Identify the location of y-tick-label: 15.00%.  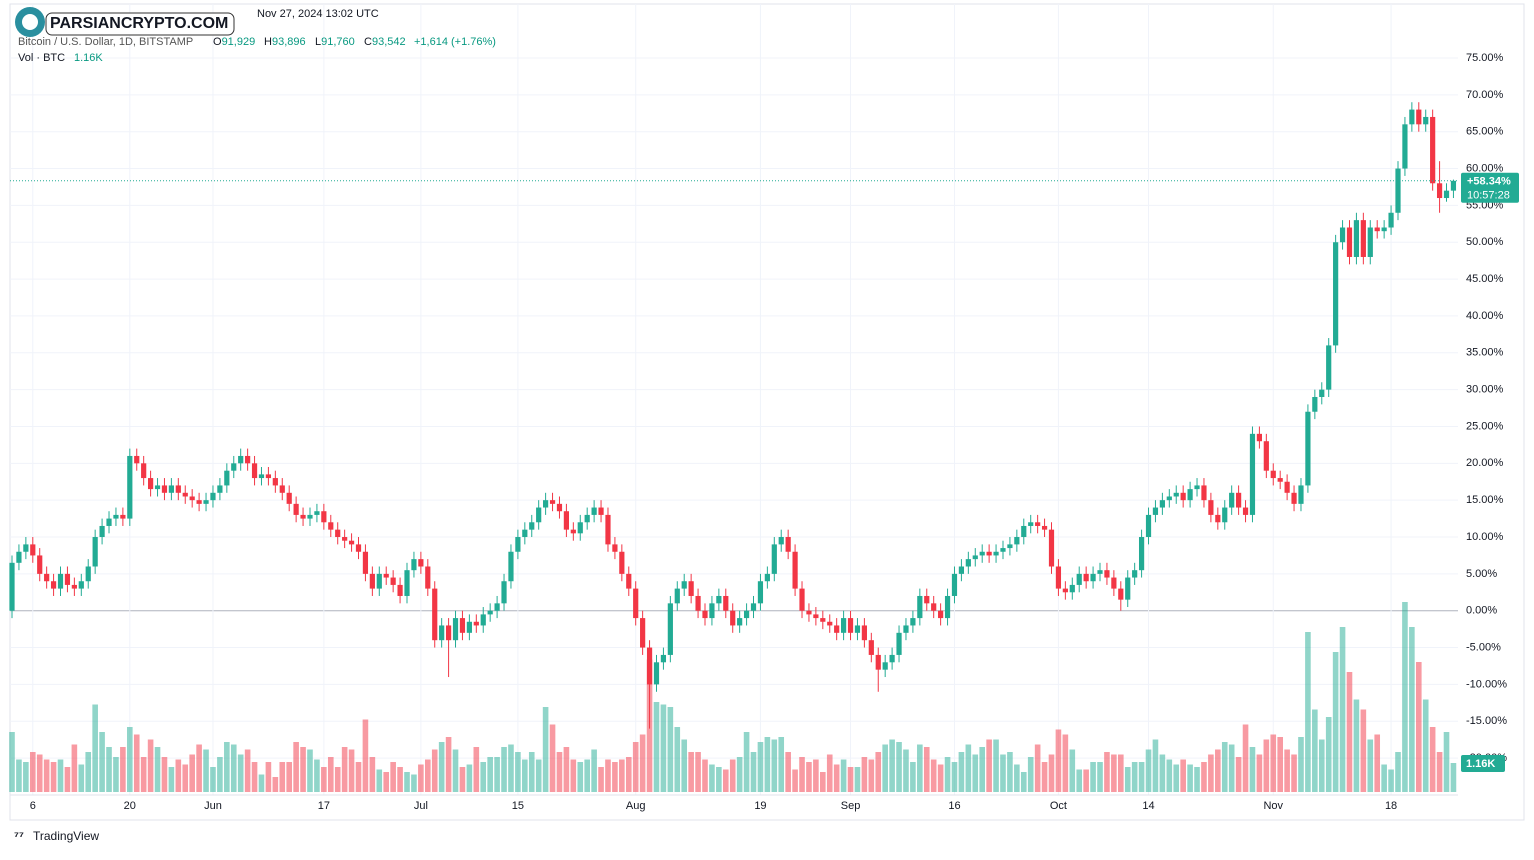
(1485, 500).